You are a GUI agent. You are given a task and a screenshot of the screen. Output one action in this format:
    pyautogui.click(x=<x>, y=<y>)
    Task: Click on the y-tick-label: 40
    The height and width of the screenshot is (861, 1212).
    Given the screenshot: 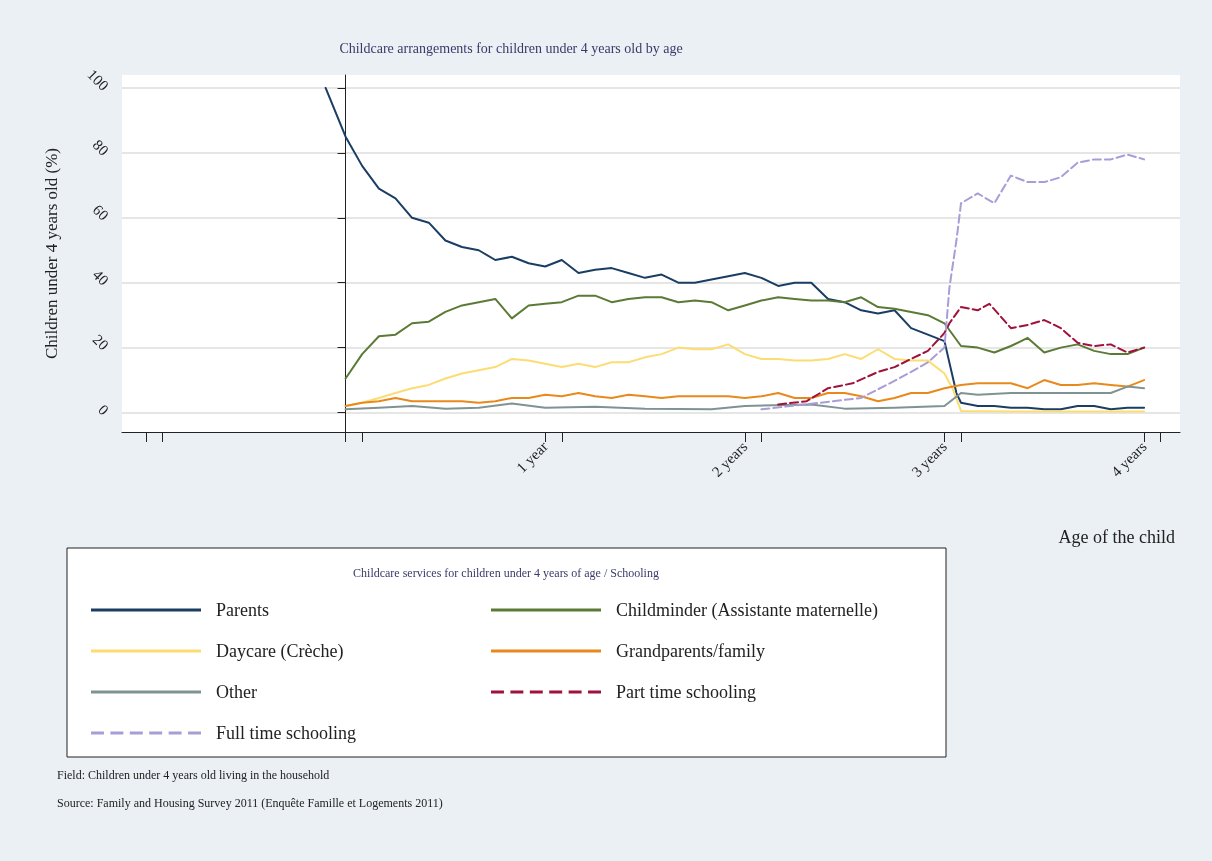 What is the action you would take?
    pyautogui.click(x=100, y=277)
    